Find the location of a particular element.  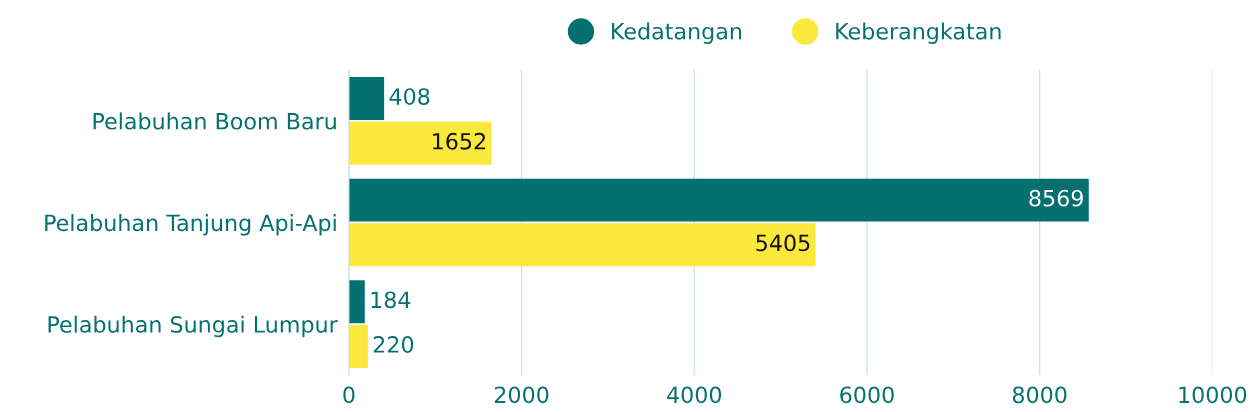

data-label: 8569 is located at coordinates (1056, 198).